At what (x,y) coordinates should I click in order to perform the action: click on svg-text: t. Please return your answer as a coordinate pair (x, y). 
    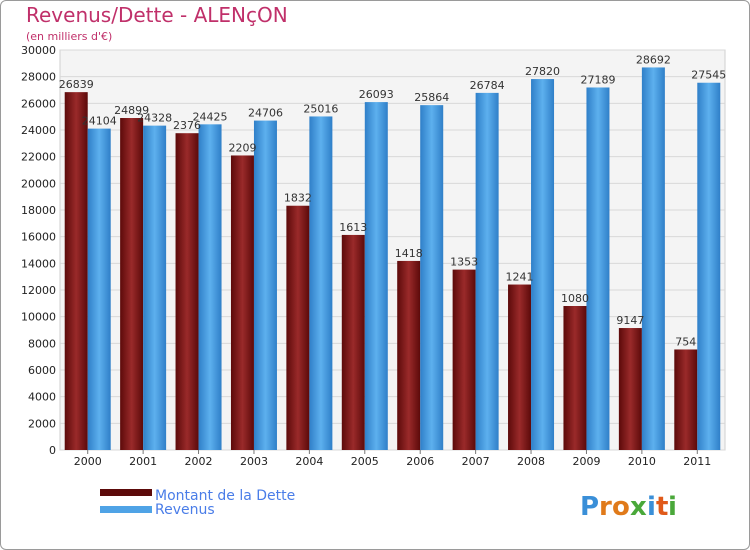
    Looking at the image, I should click on (662, 507).